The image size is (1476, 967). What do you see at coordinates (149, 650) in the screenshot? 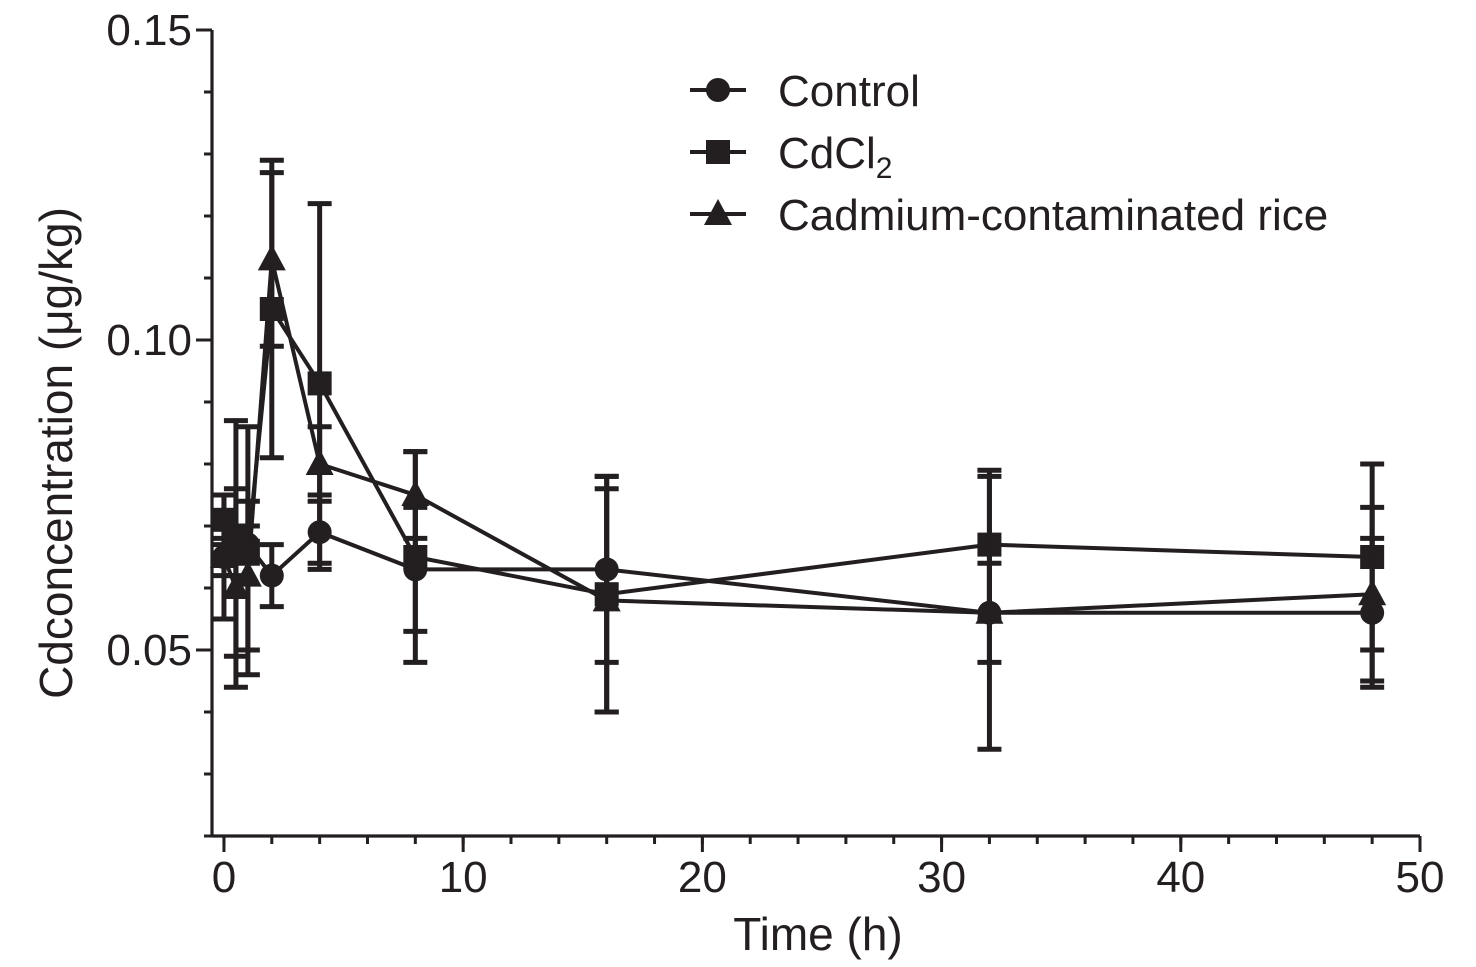
I see `y-tick-label: 0.05` at bounding box center [149, 650].